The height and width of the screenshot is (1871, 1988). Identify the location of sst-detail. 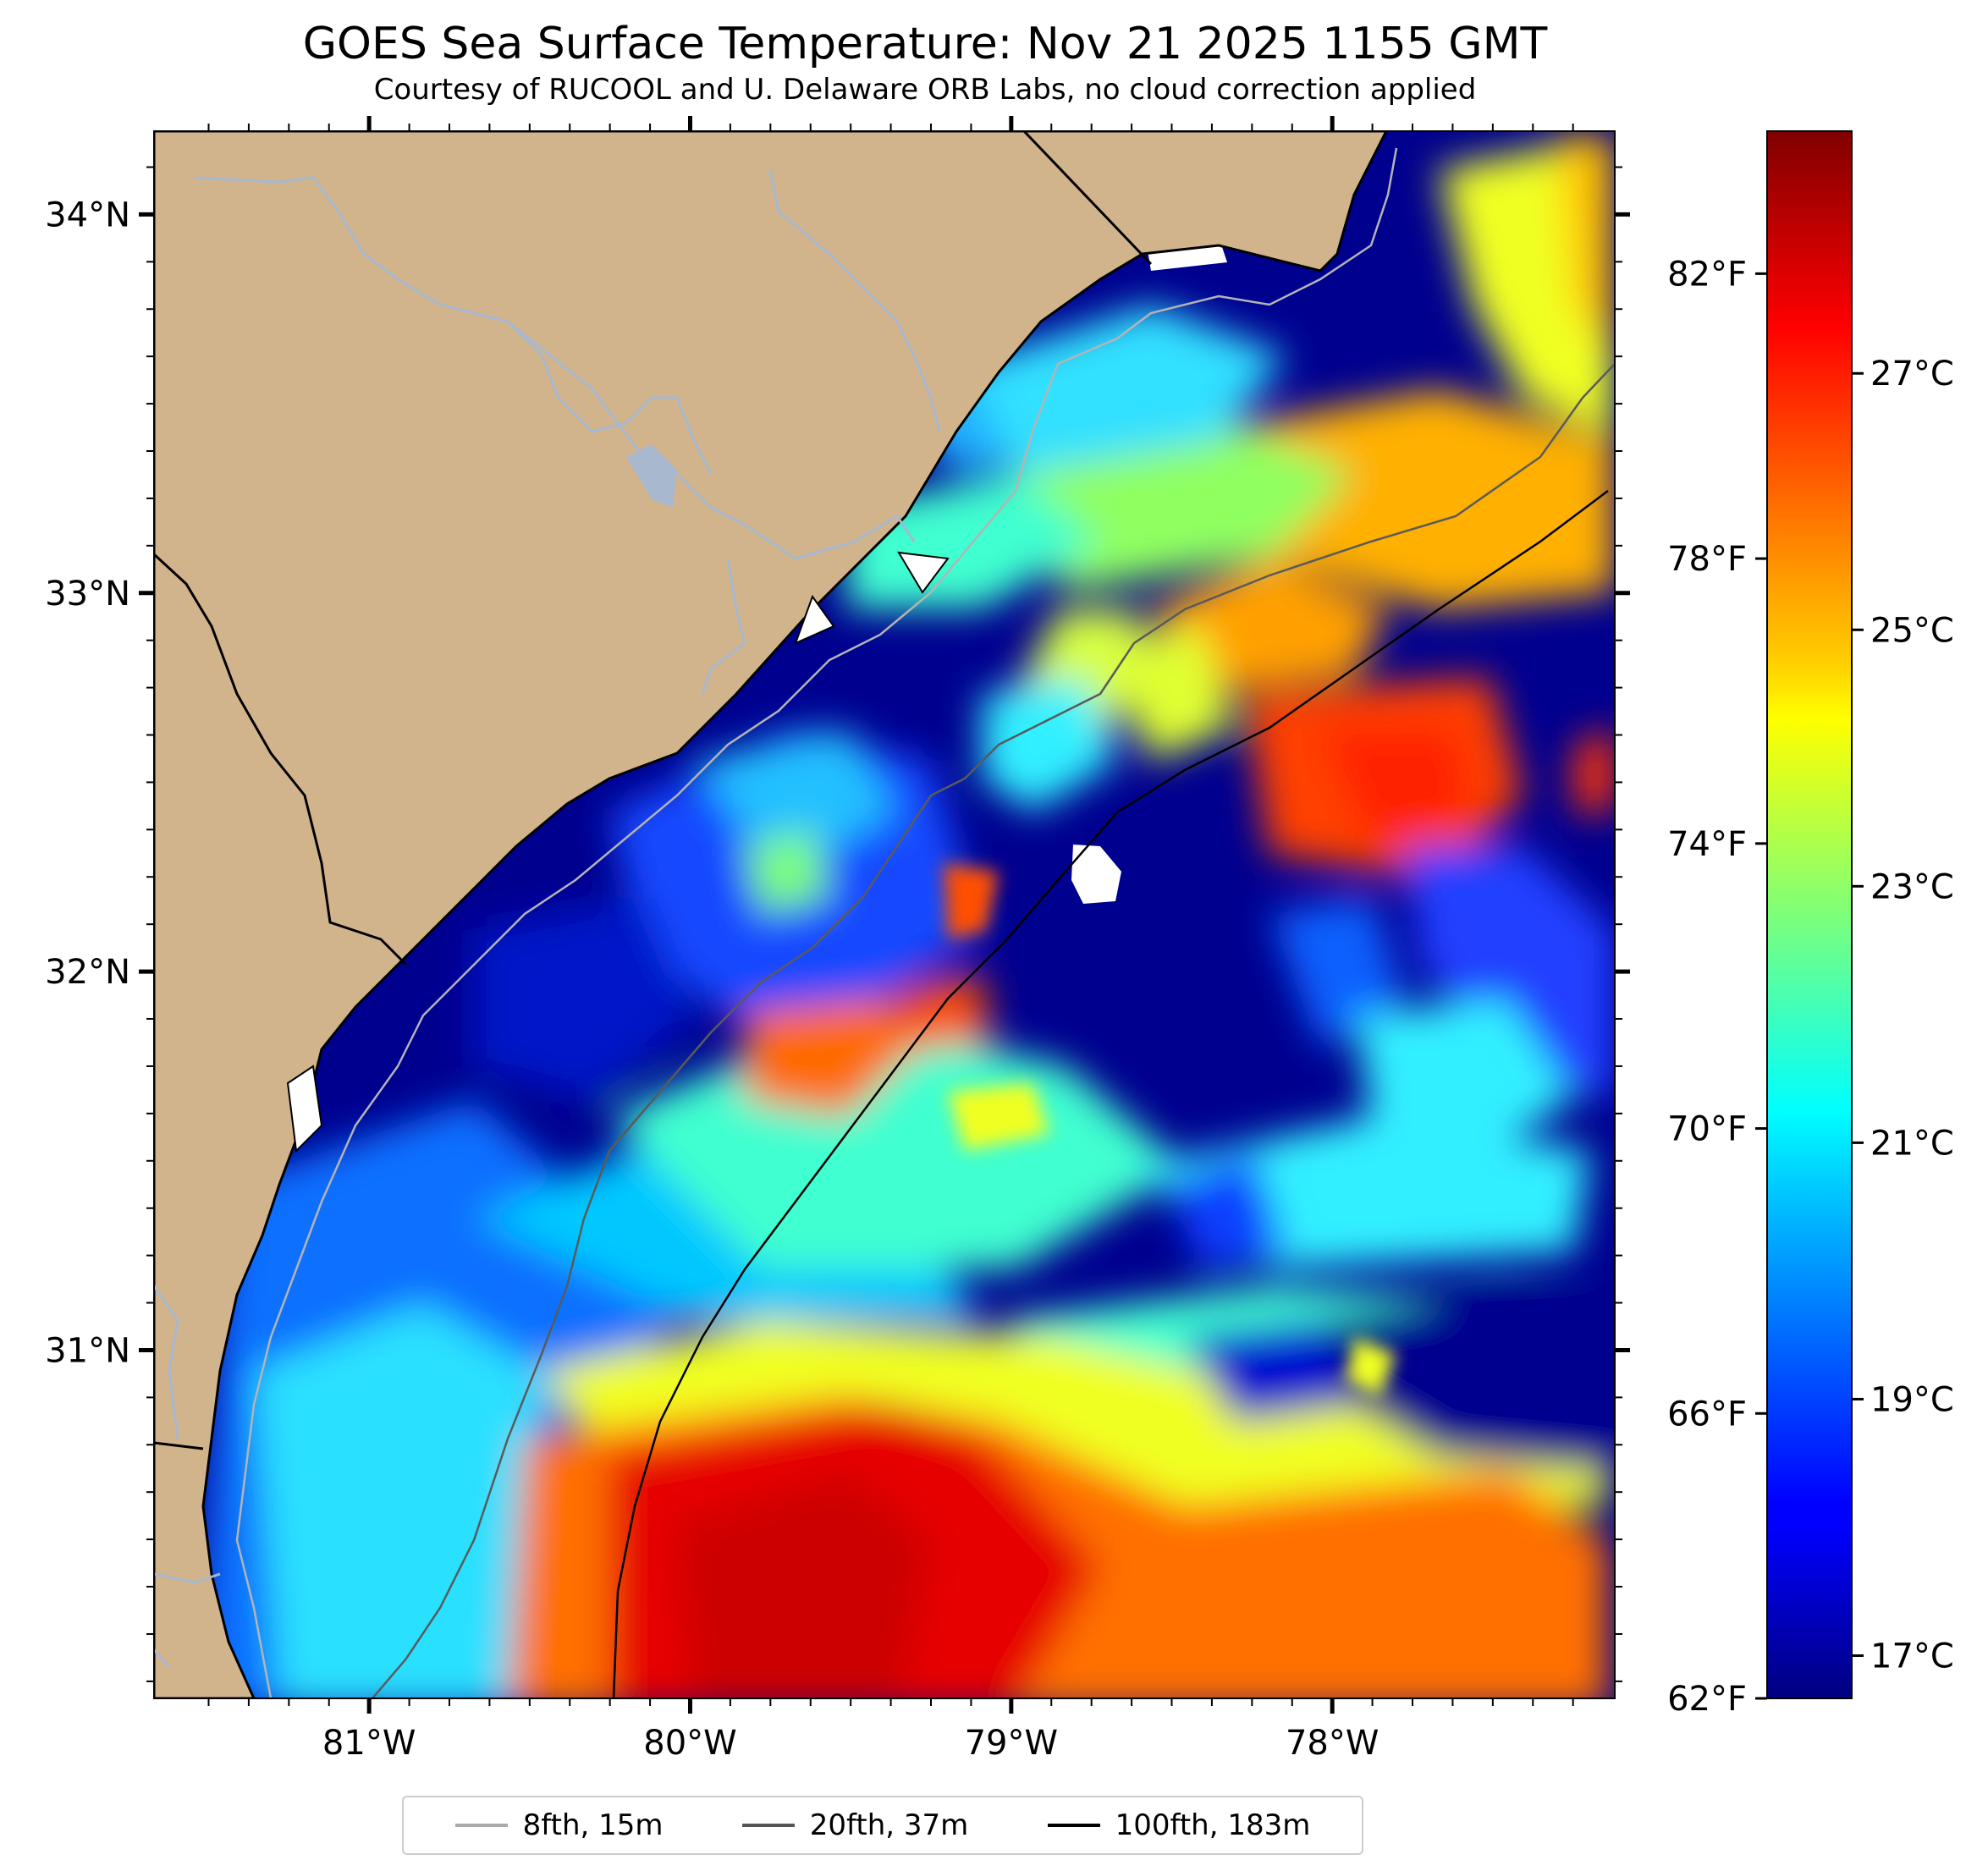
(1170, 1130).